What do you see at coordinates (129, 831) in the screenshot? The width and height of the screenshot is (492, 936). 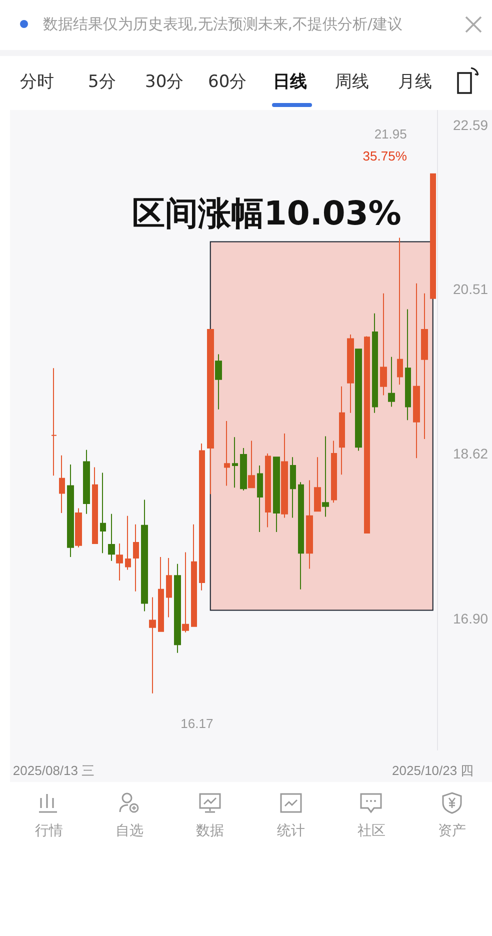 I see `text: 自选` at bounding box center [129, 831].